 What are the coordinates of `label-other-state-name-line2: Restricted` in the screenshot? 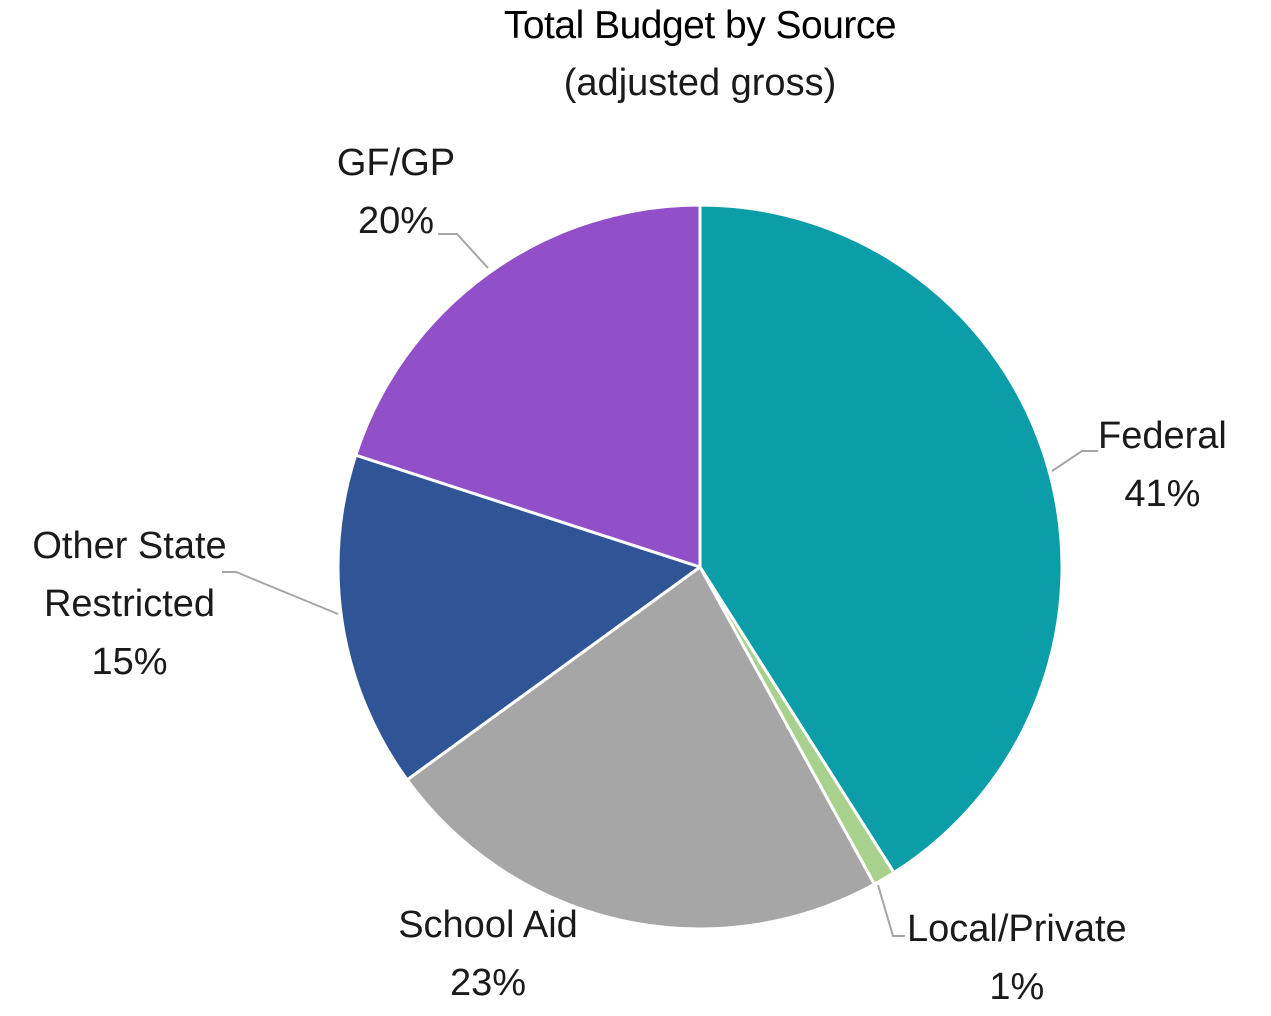 It's located at (129, 604).